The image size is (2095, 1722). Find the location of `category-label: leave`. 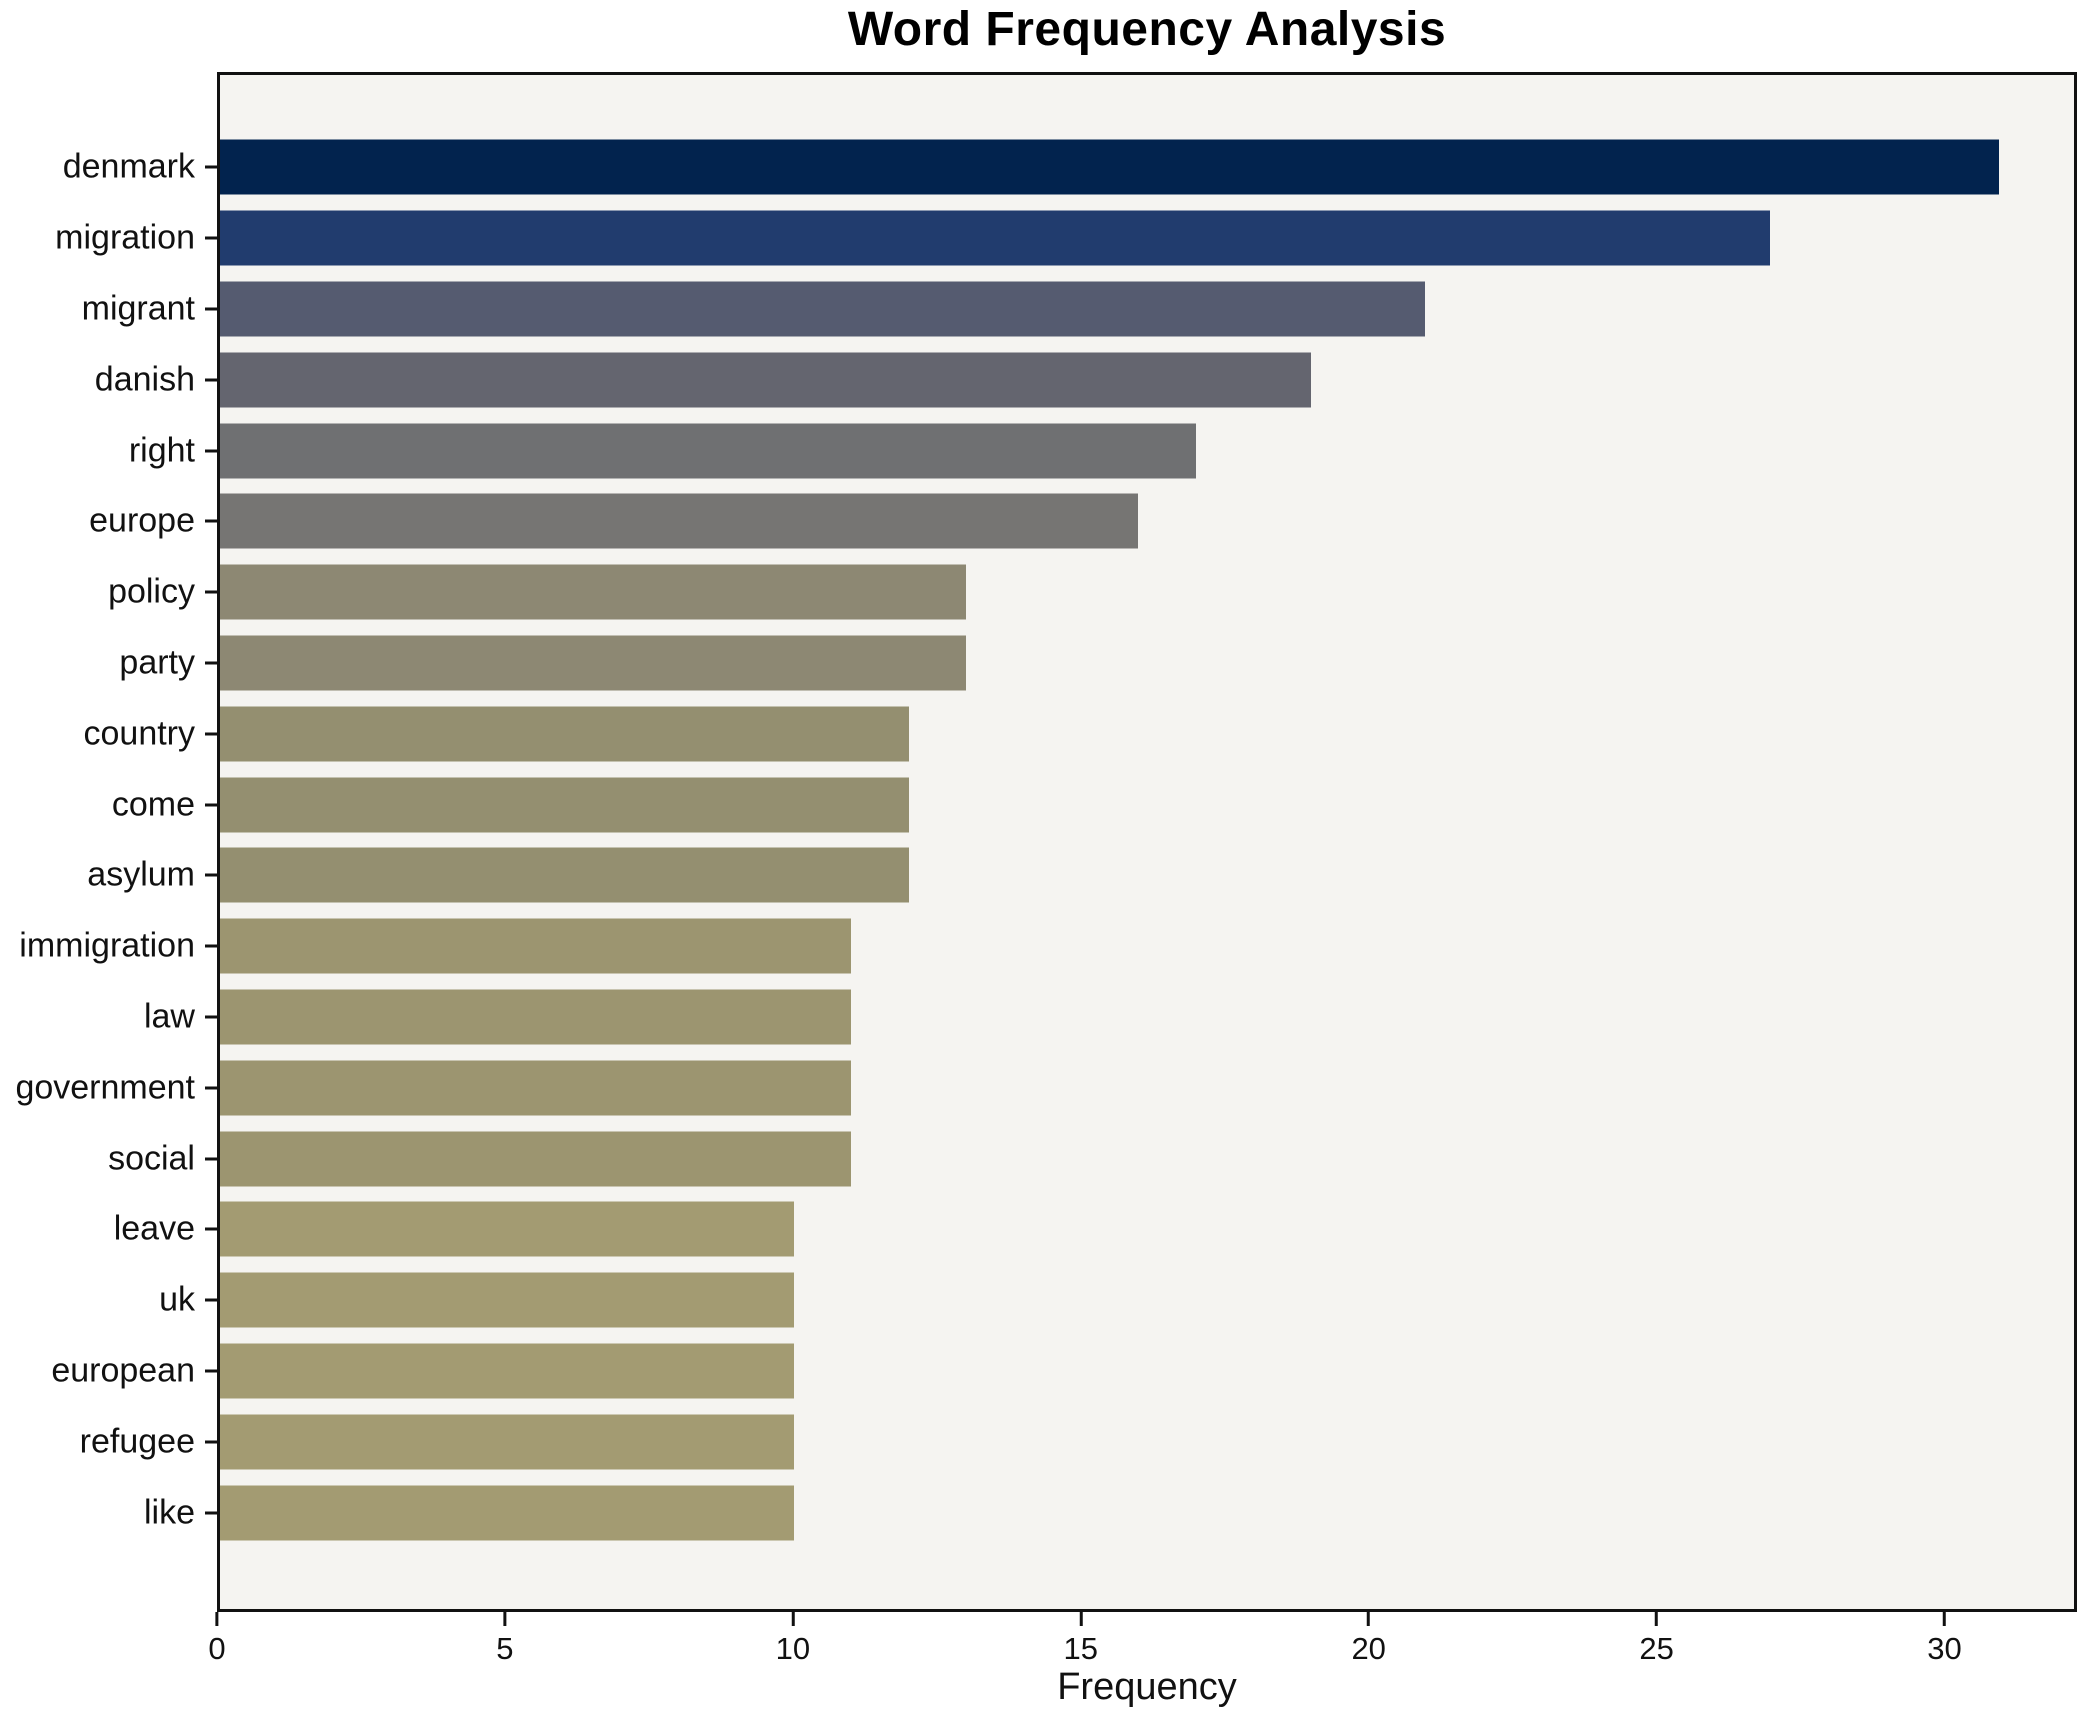

category-label: leave is located at coordinates (154, 1228).